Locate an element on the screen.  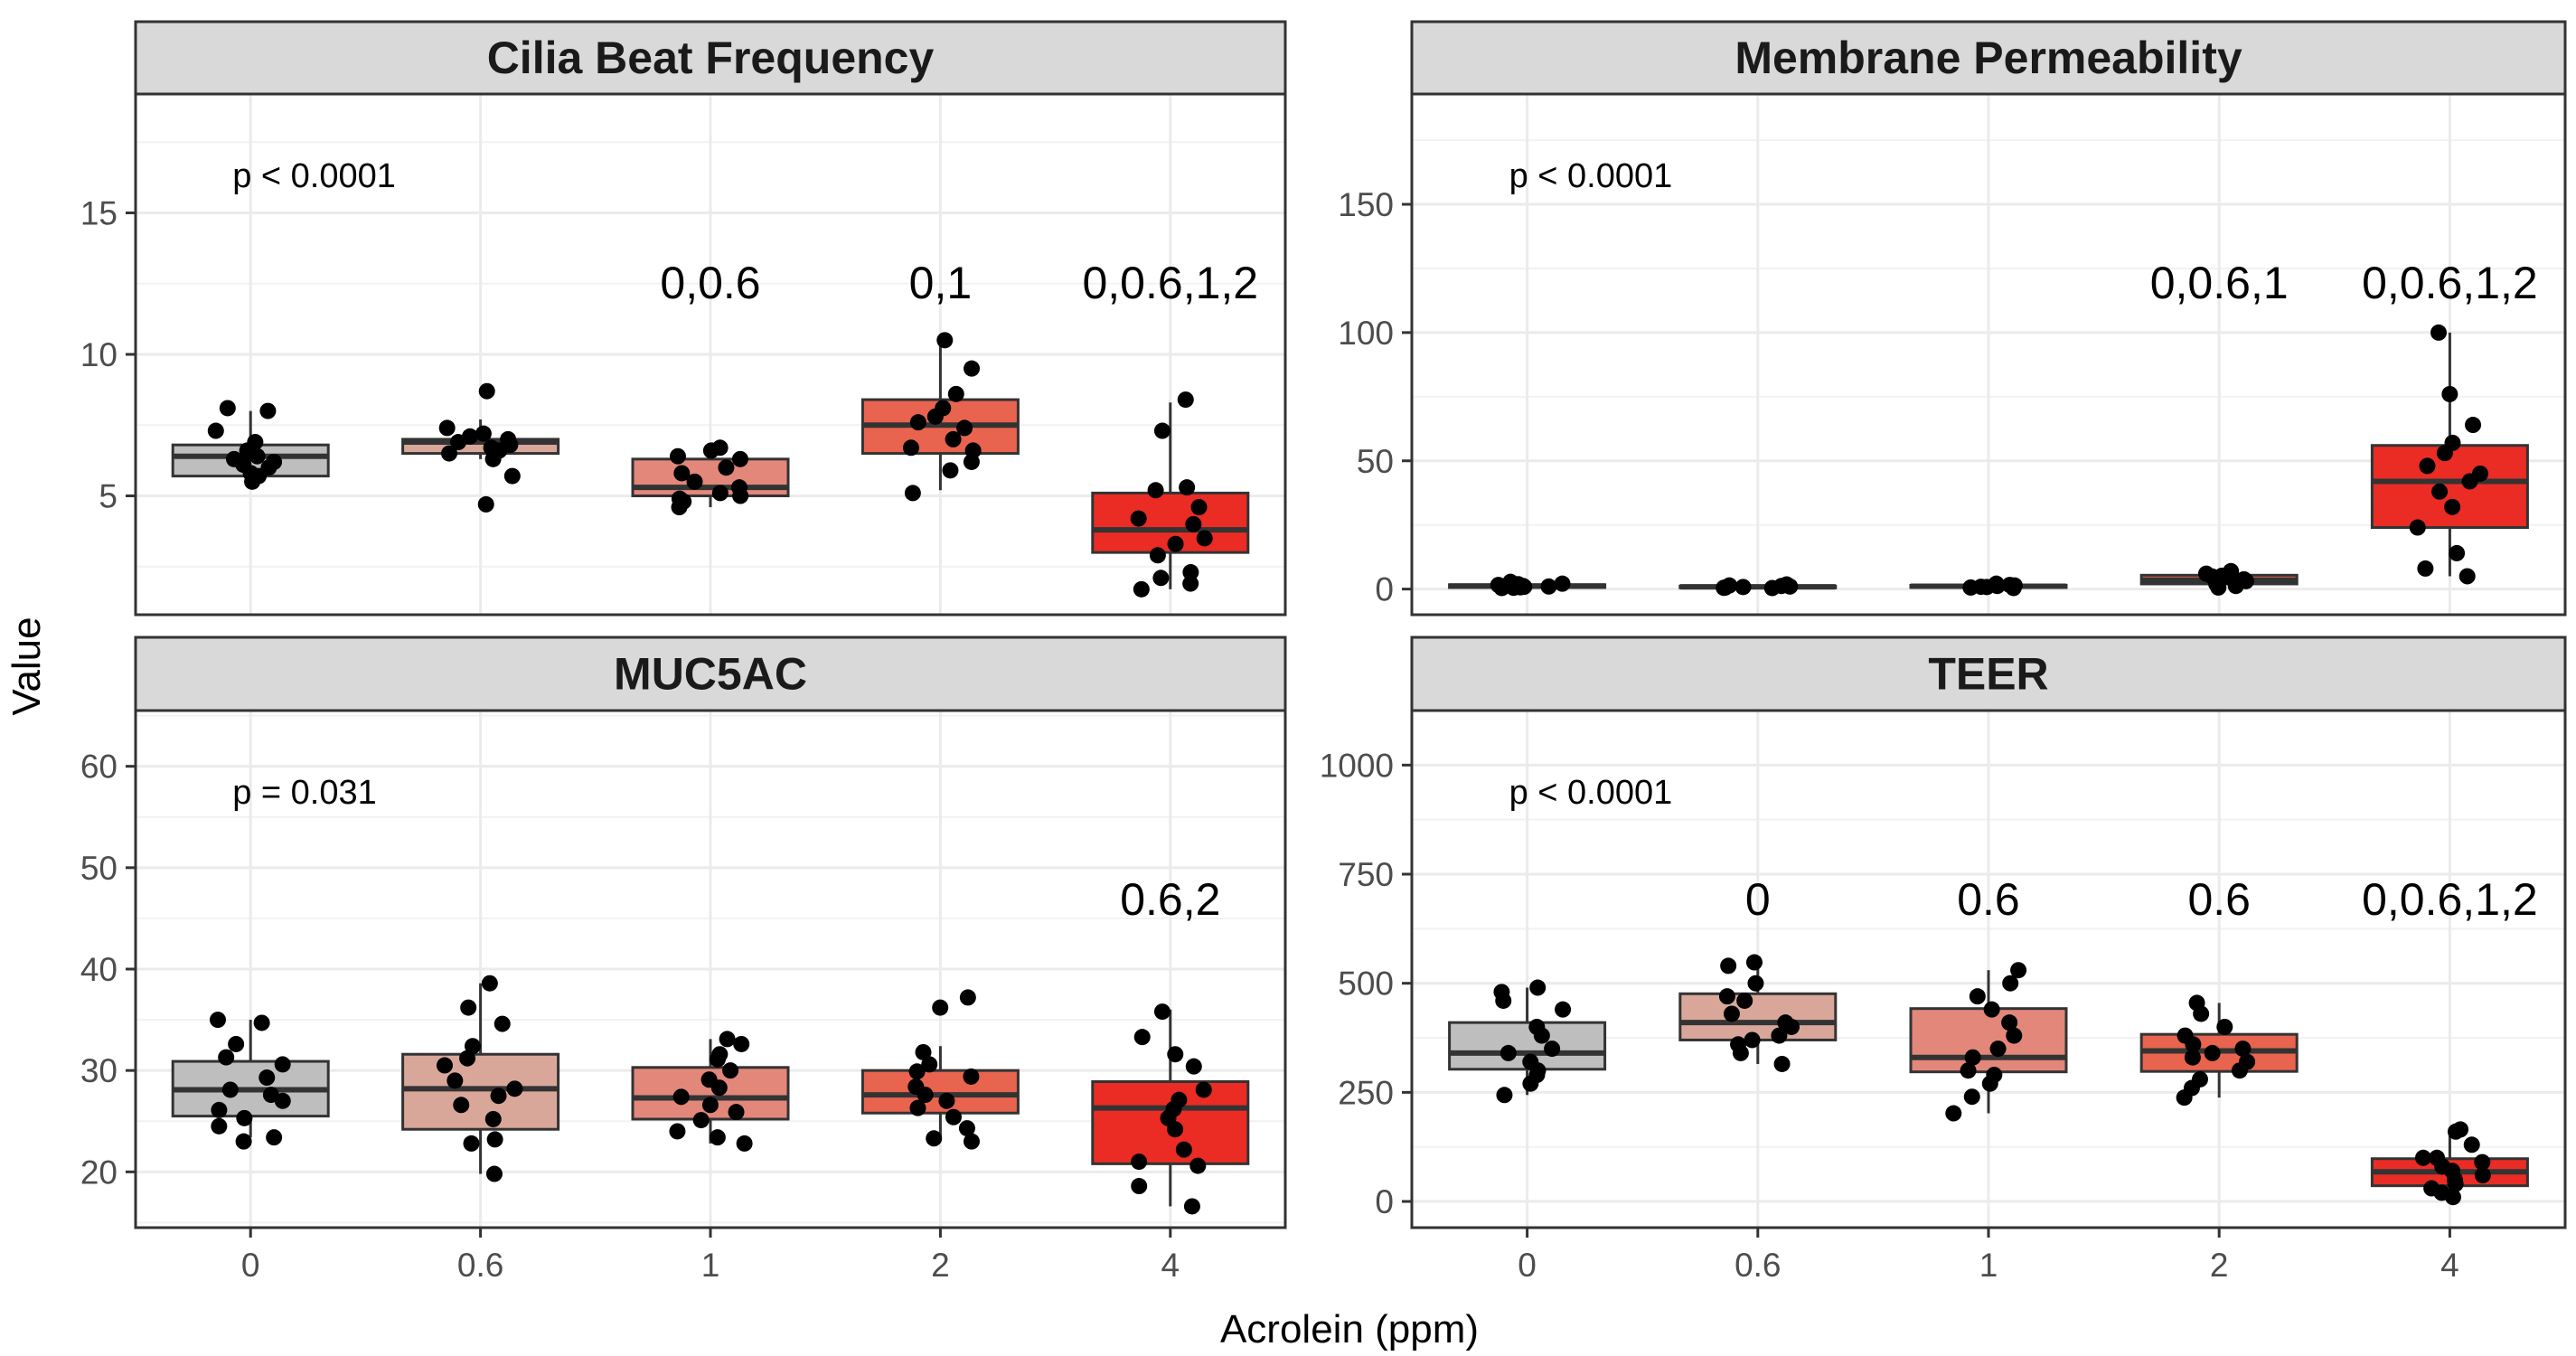
facet-title: TEER is located at coordinates (1988, 674).